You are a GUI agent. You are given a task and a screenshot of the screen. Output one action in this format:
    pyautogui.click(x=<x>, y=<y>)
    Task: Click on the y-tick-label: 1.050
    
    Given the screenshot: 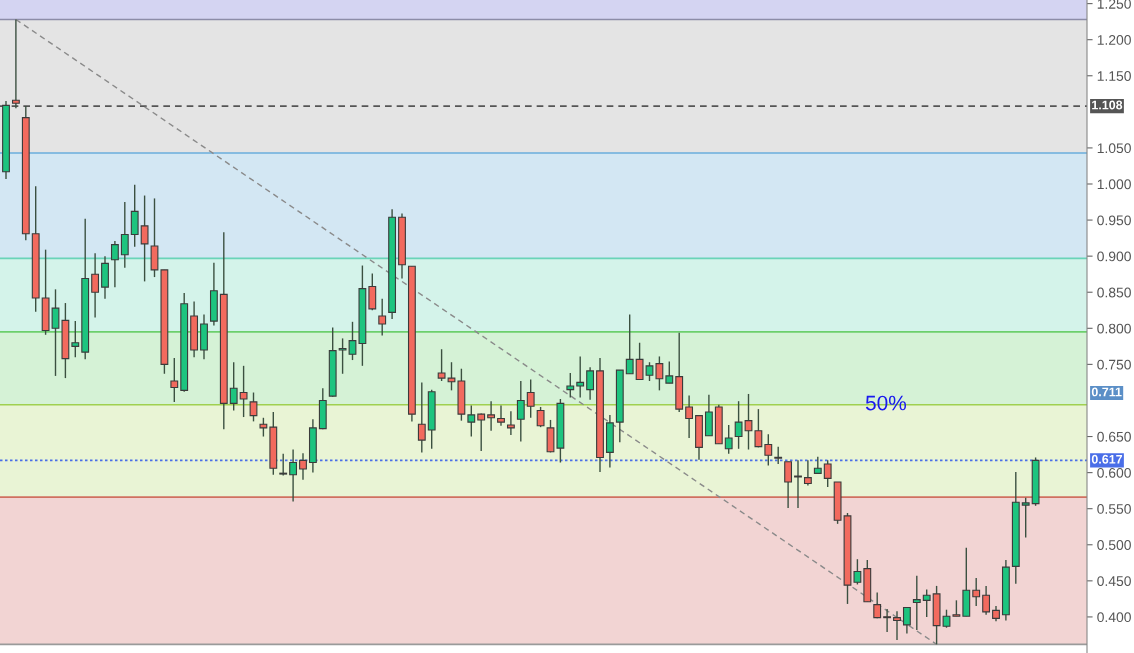 What is the action you would take?
    pyautogui.click(x=1114, y=148)
    